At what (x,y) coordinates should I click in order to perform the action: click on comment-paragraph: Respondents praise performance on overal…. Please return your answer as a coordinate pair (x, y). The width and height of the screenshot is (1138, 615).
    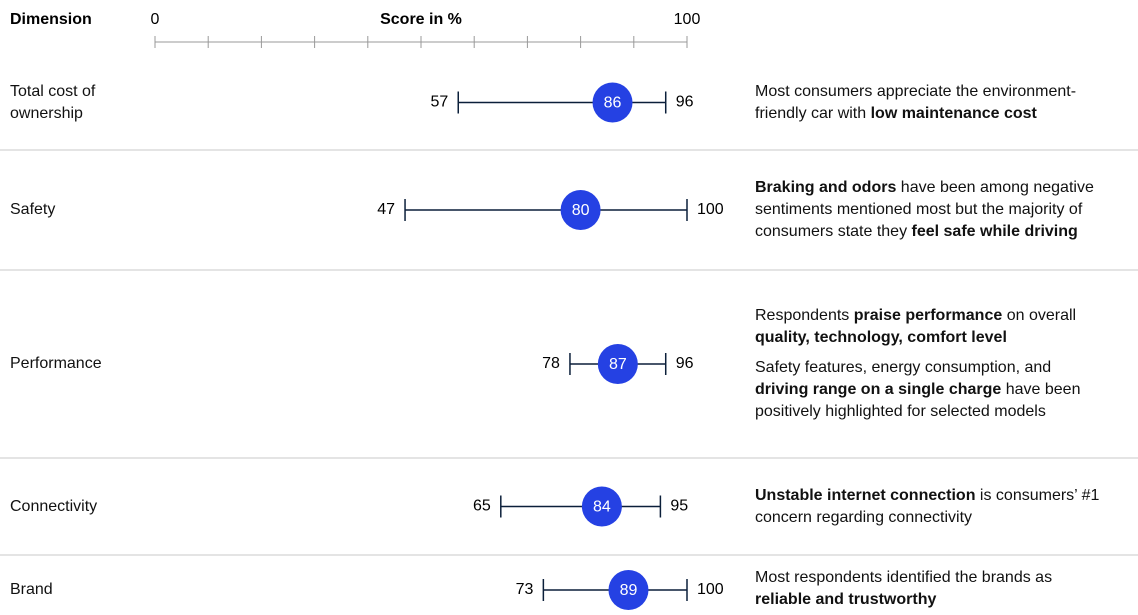
    Looking at the image, I should click on (927, 327).